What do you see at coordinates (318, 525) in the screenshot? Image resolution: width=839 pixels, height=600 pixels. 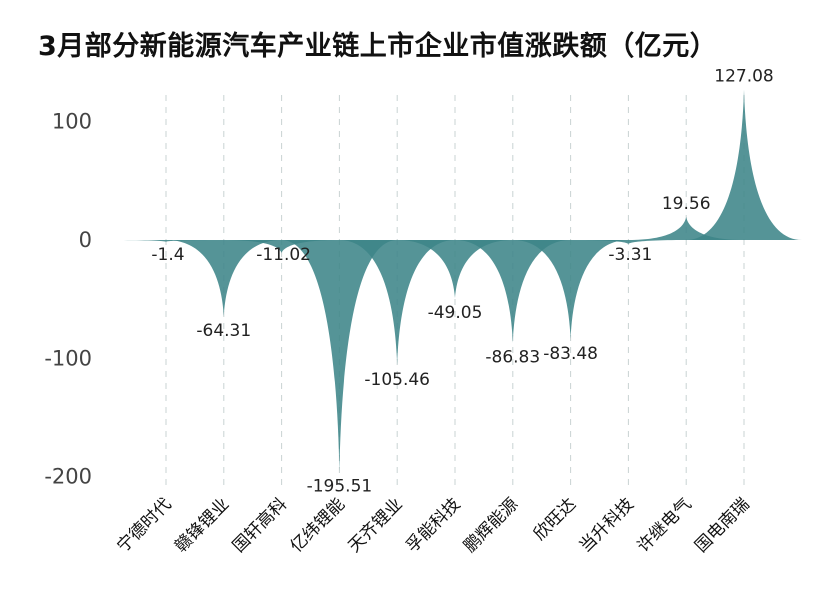 I see `x-tick-label: 亿纬锂能` at bounding box center [318, 525].